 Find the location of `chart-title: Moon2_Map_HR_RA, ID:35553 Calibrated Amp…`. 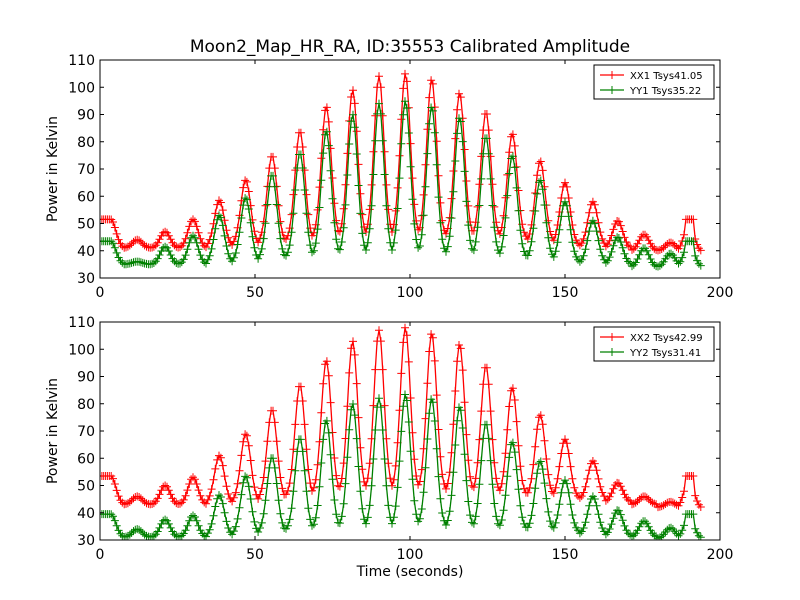

chart-title: Moon2_Map_HR_RA, ID:35553 Calibrated Amp… is located at coordinates (410, 47).